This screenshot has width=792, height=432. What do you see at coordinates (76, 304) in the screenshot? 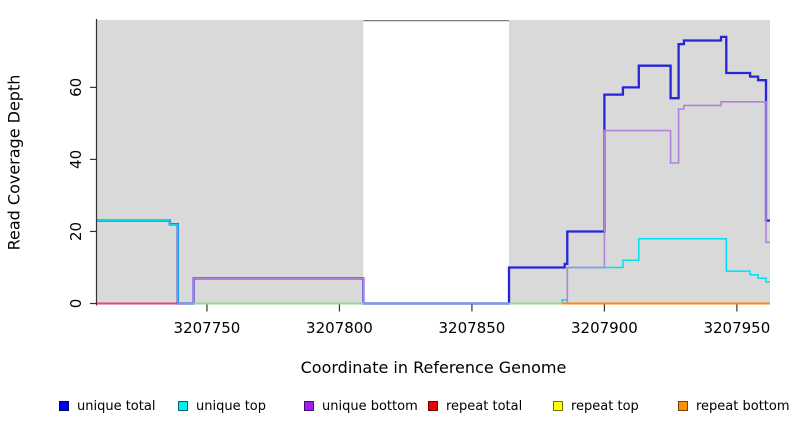
I see `y-tick-label: 0` at bounding box center [76, 304].